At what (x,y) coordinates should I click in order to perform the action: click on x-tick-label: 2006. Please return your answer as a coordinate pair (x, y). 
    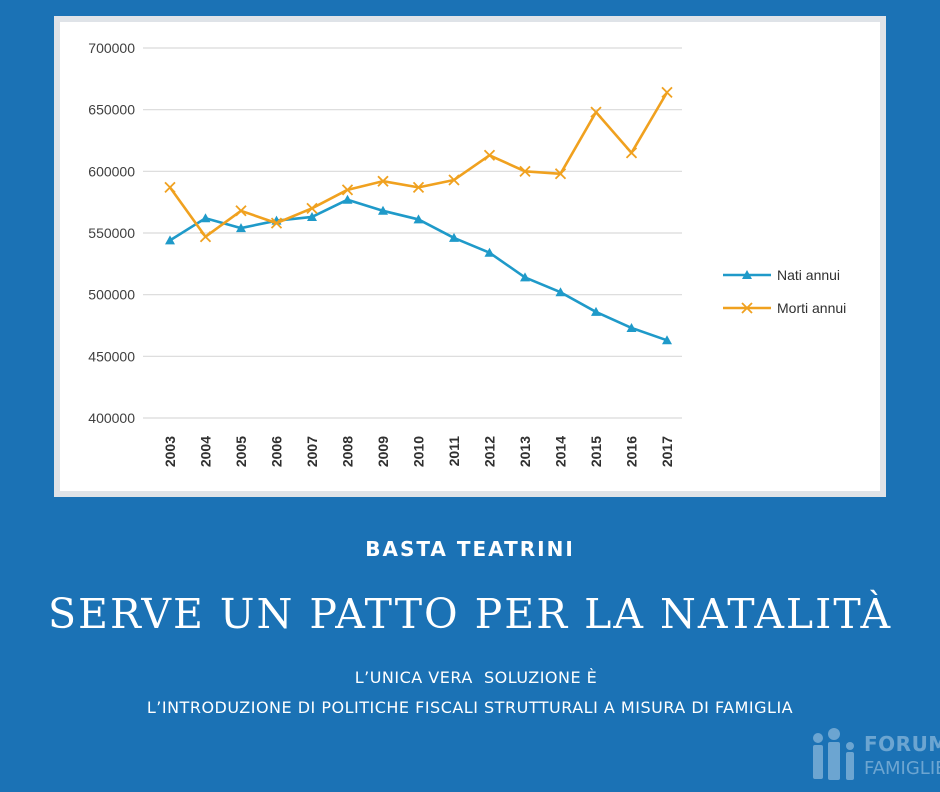
    Looking at the image, I should click on (277, 451).